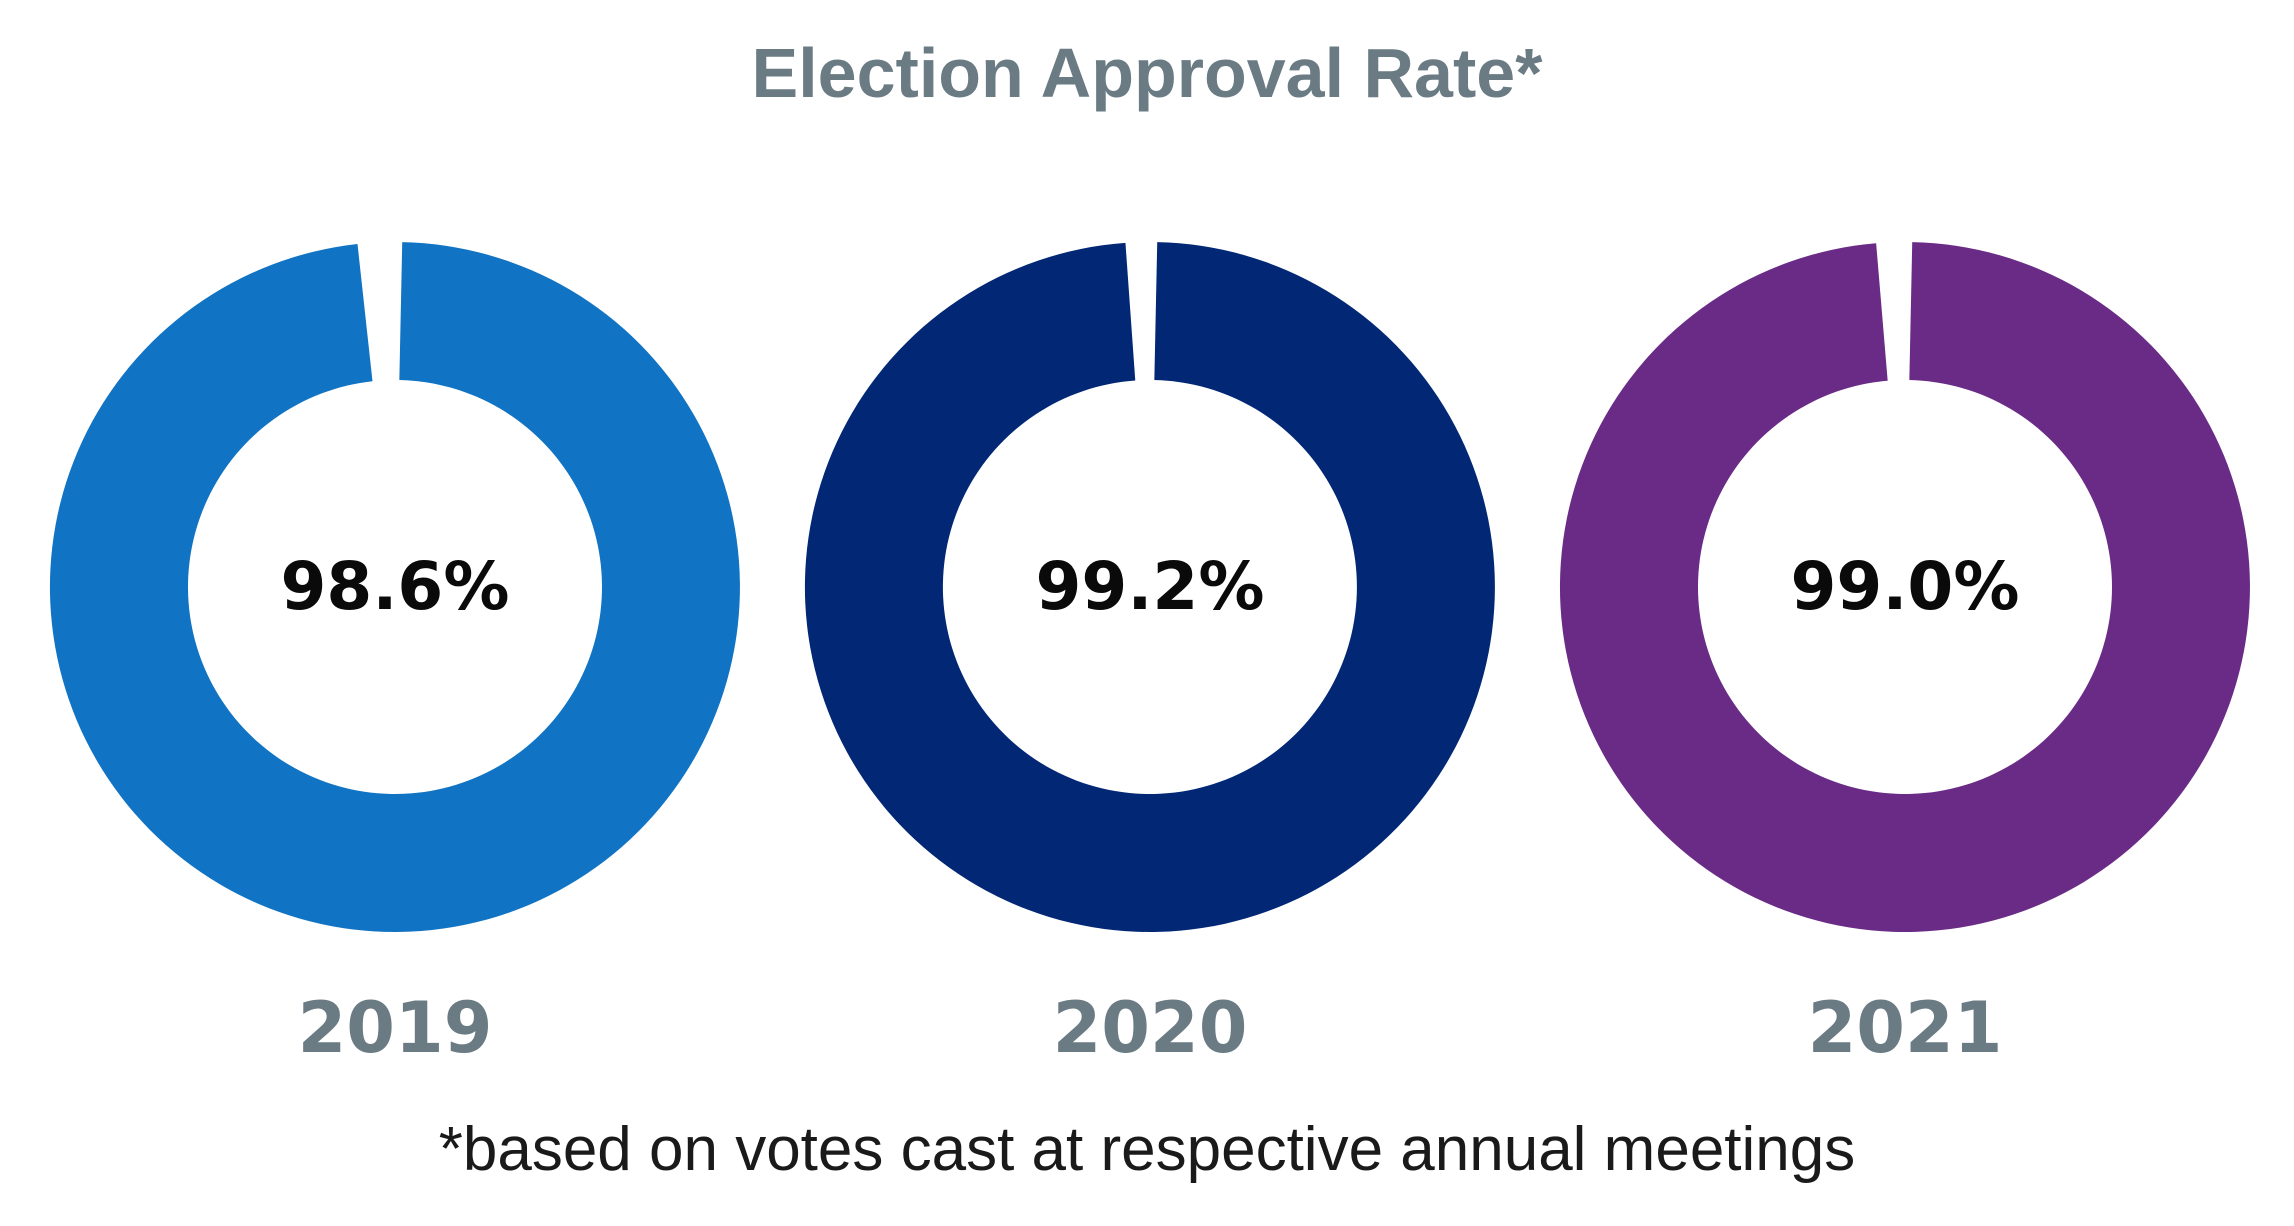  I want to click on donut-value-label-2019: 98.6%, so click(395, 586).